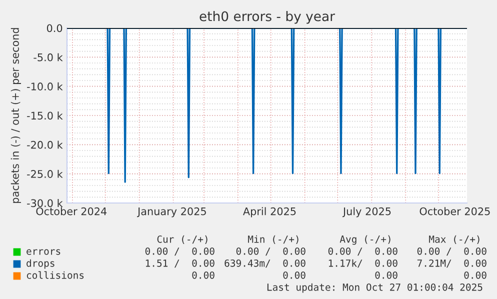  What do you see at coordinates (273, 239) in the screenshot?
I see `text: Min (-/+)` at bounding box center [273, 239].